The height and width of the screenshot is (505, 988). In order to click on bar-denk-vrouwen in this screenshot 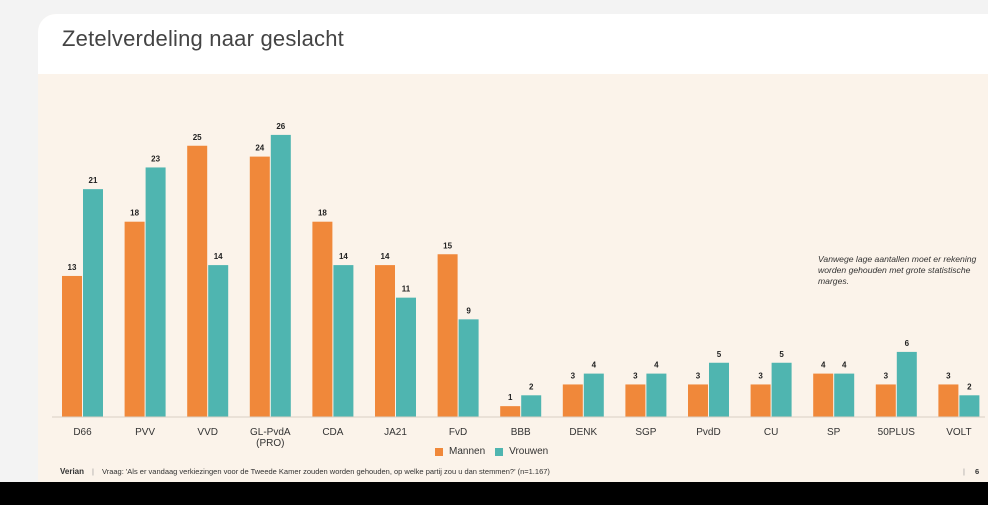, I will do `click(593, 395)`.